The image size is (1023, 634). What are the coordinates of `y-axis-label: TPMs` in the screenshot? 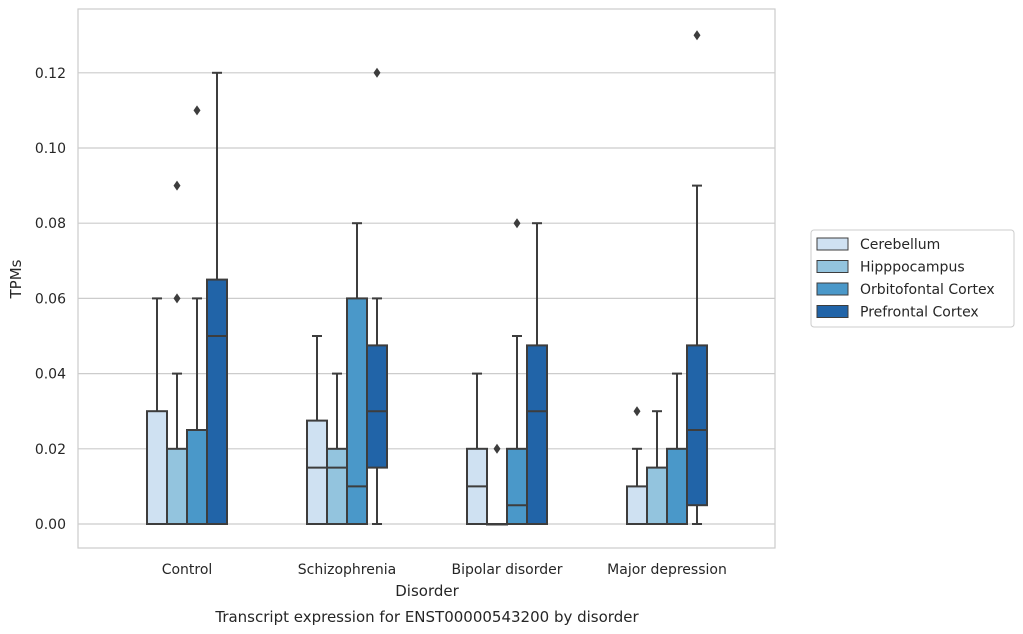 It's located at (16, 279).